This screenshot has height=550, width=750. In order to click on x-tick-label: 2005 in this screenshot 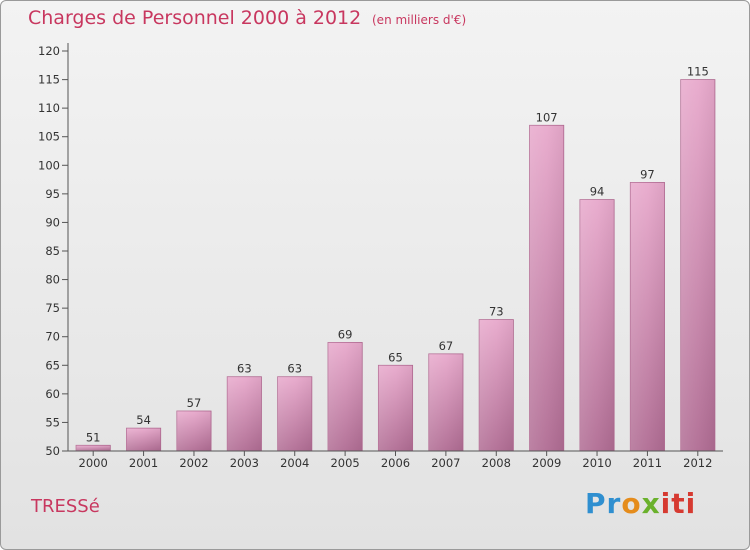, I will do `click(344, 463)`.